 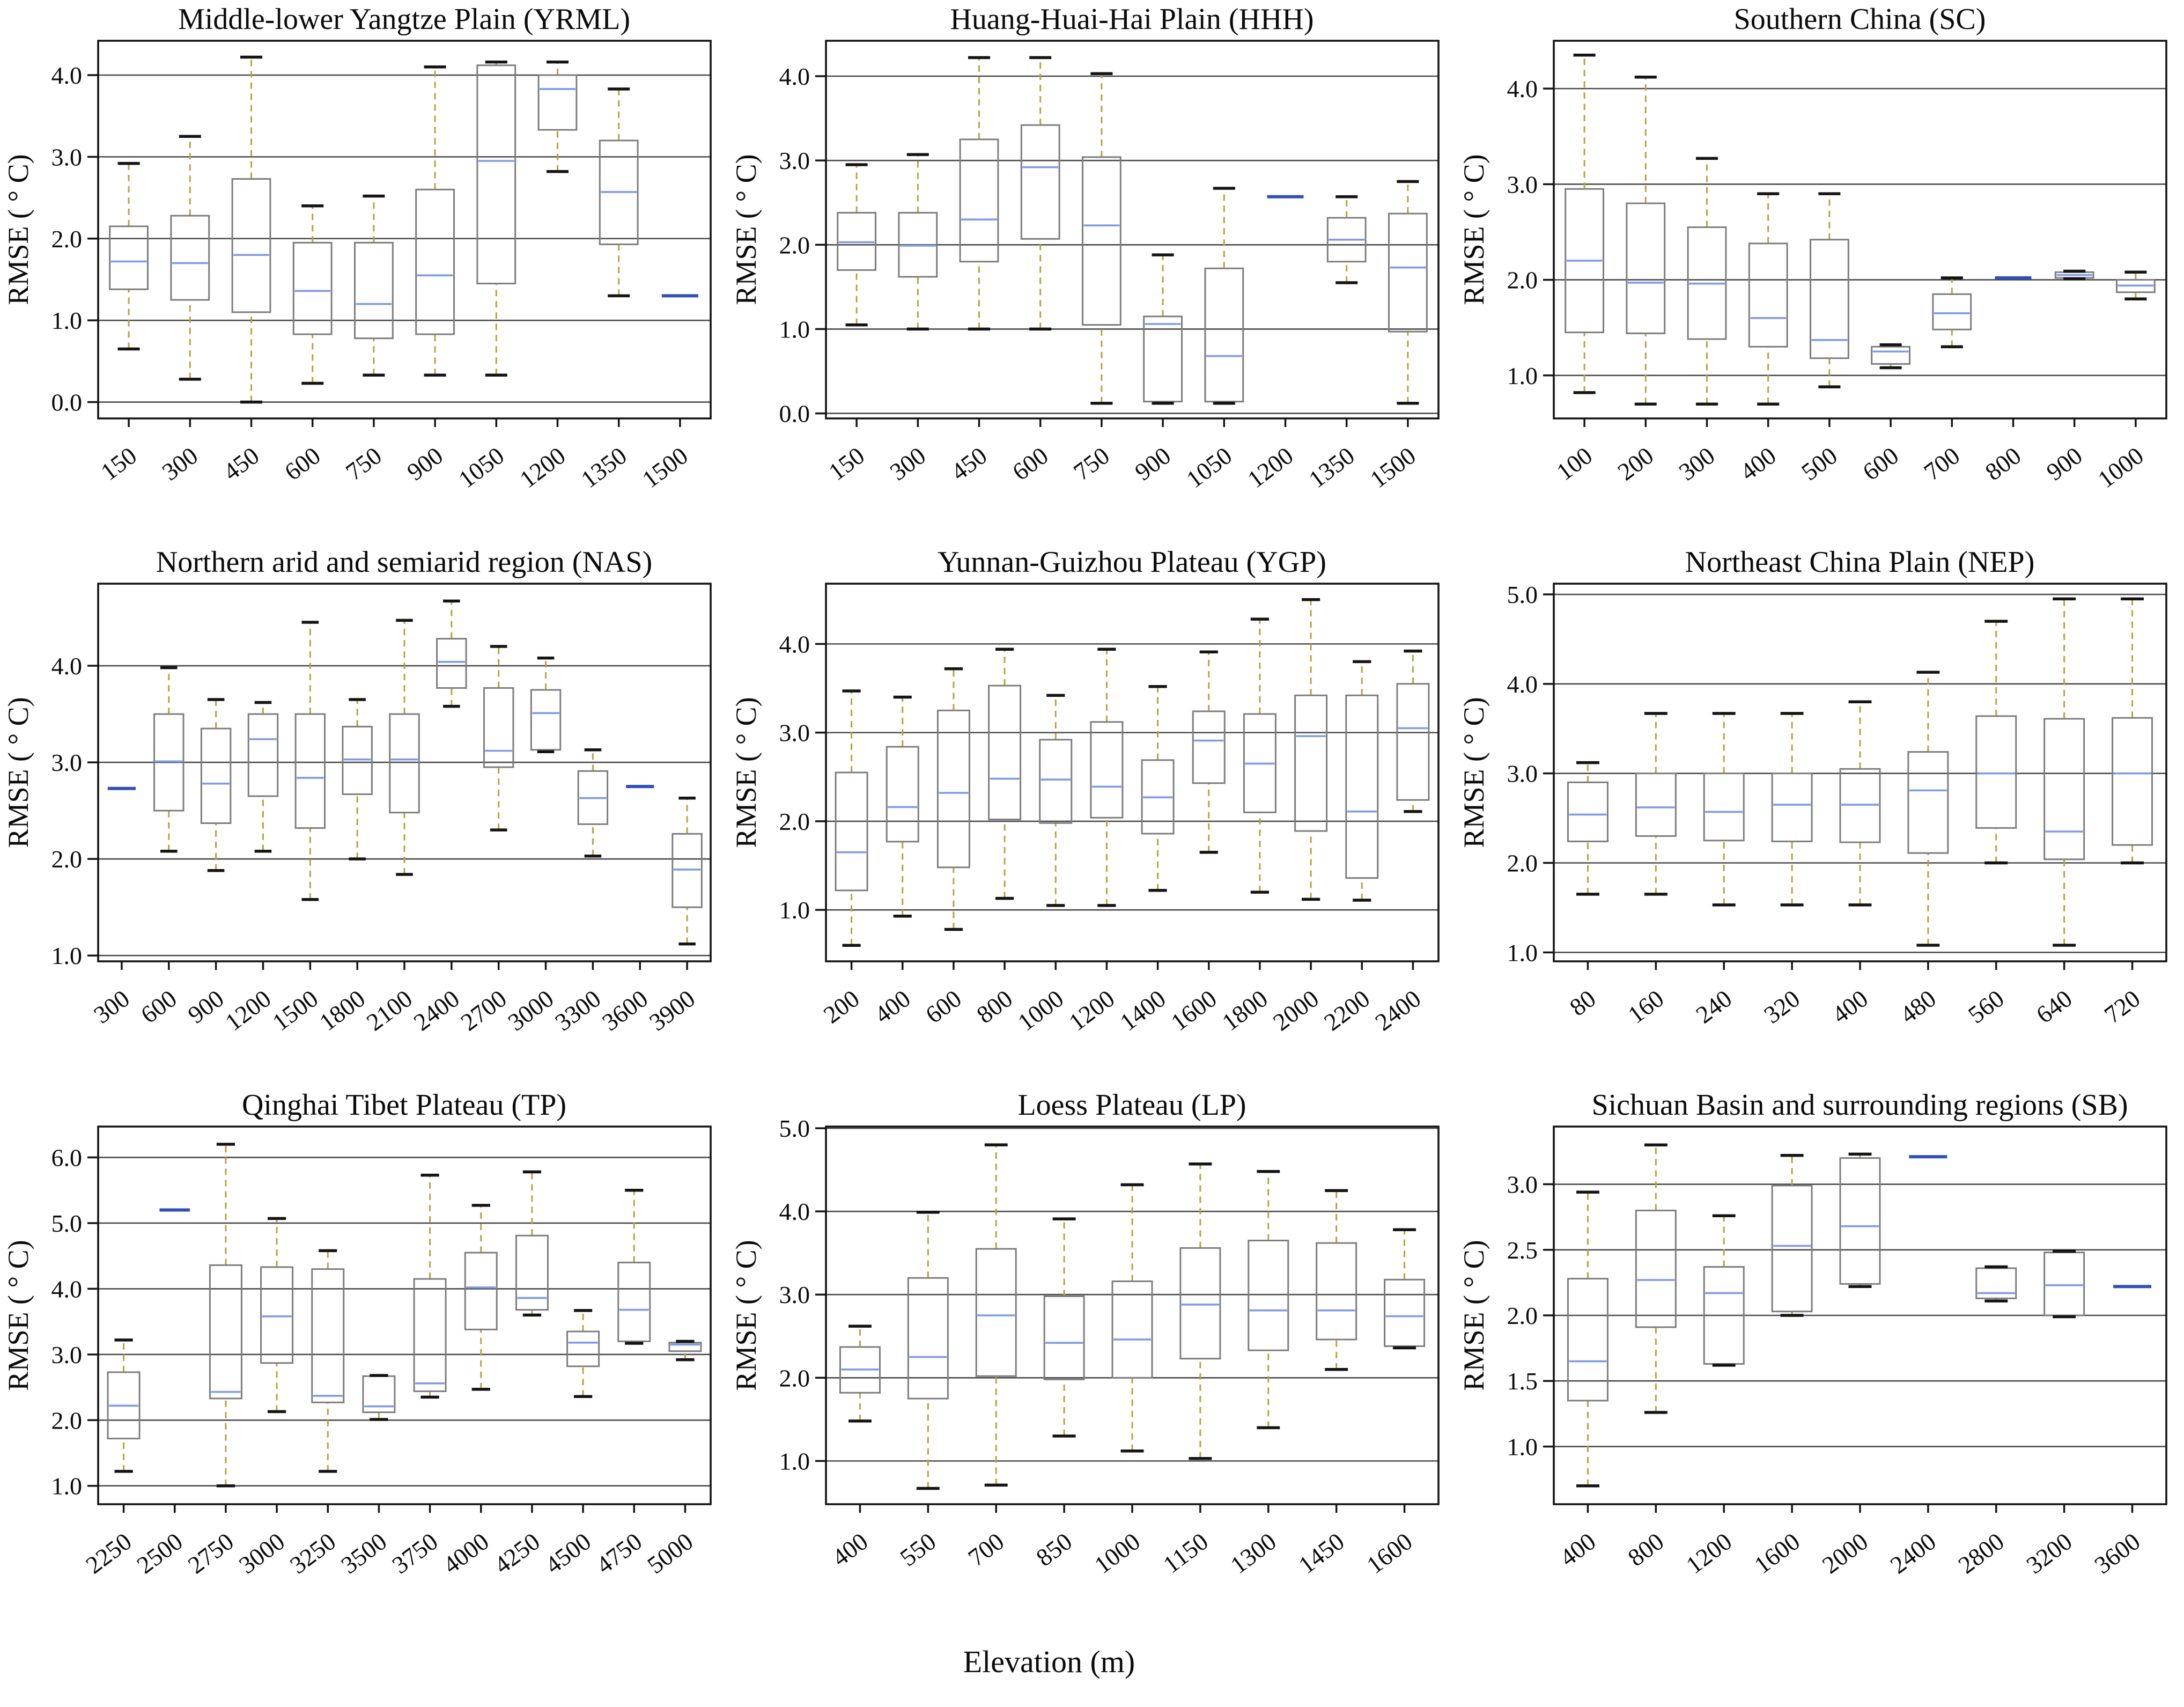 What do you see at coordinates (670, 1553) in the screenshot?
I see `x-tick-label: 5000` at bounding box center [670, 1553].